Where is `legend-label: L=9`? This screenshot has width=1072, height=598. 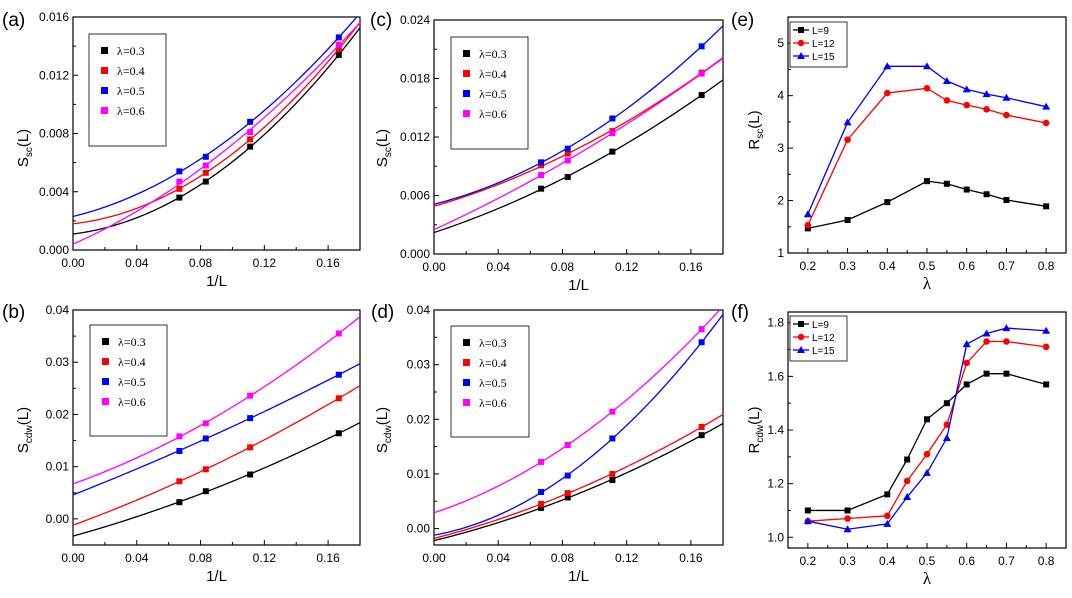
legend-label: L=9 is located at coordinates (820, 31).